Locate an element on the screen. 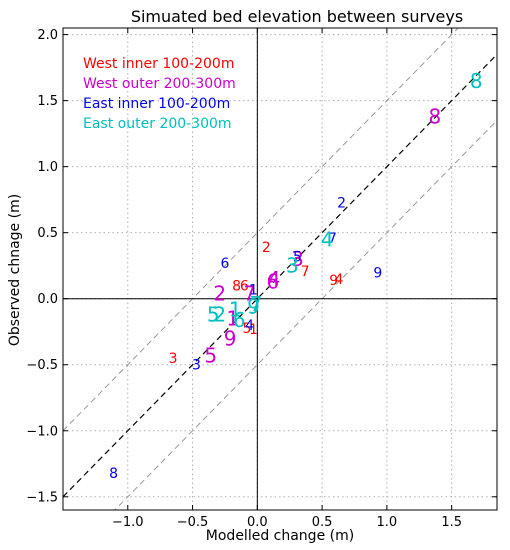 This screenshot has height=550, width=510. chart-title: Simuated bed elevation between surveys is located at coordinates (297, 16).